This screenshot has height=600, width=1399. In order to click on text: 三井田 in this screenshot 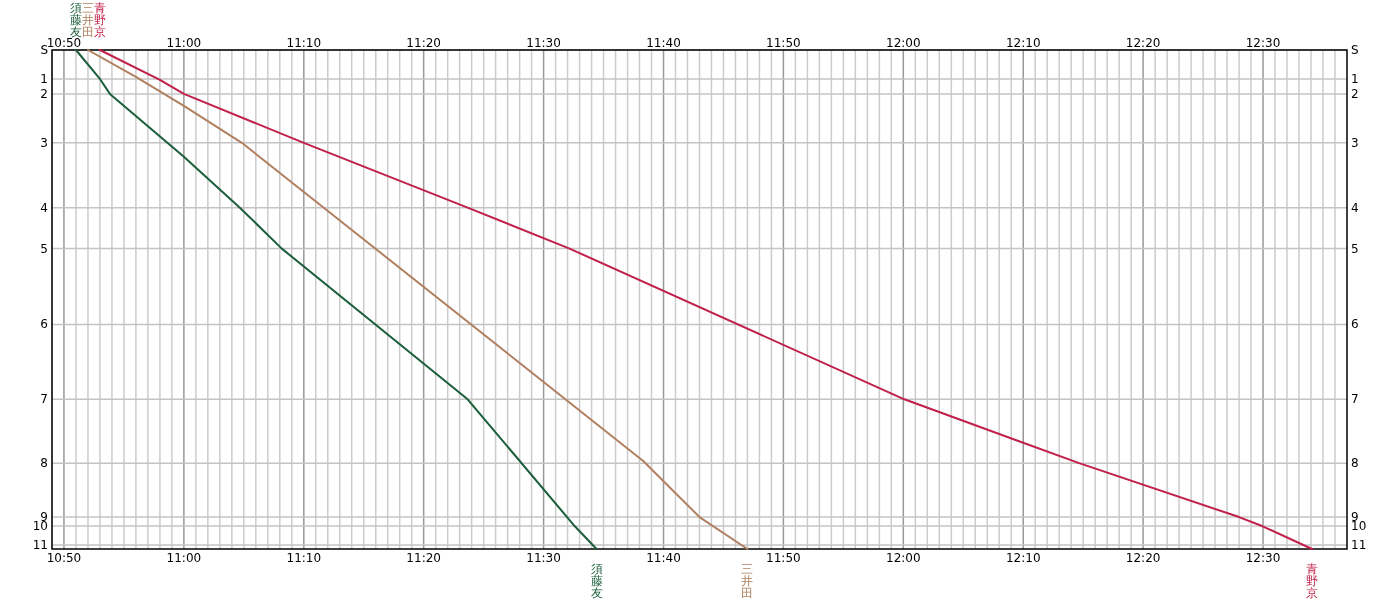, I will do `click(747, 581)`.